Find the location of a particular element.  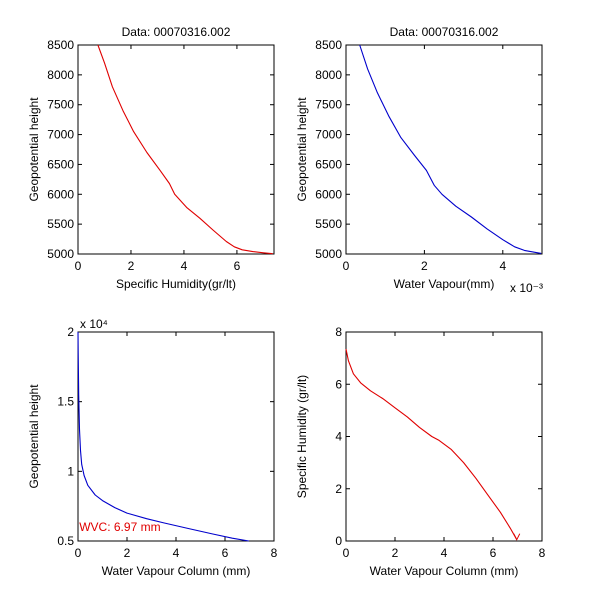

y-tick-label: 1.5 is located at coordinates (65, 402).